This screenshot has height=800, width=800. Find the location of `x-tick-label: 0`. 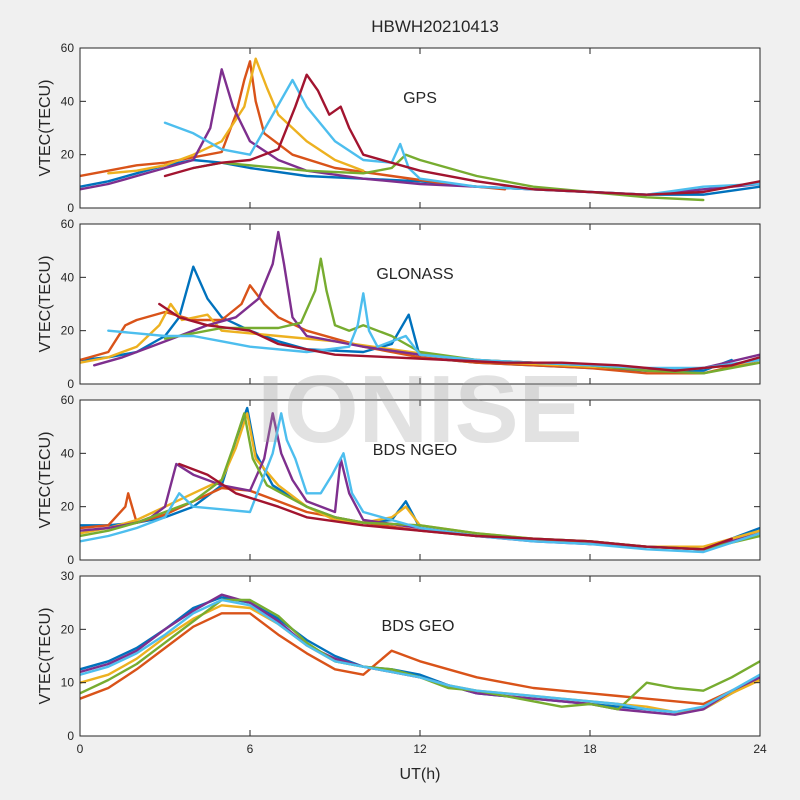

x-tick-label: 0 is located at coordinates (80, 749).